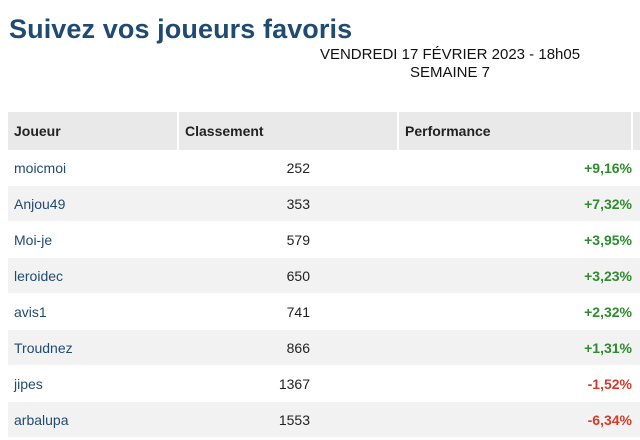 The height and width of the screenshot is (440, 640). I want to click on player-performance: -6,34%, so click(515, 419).